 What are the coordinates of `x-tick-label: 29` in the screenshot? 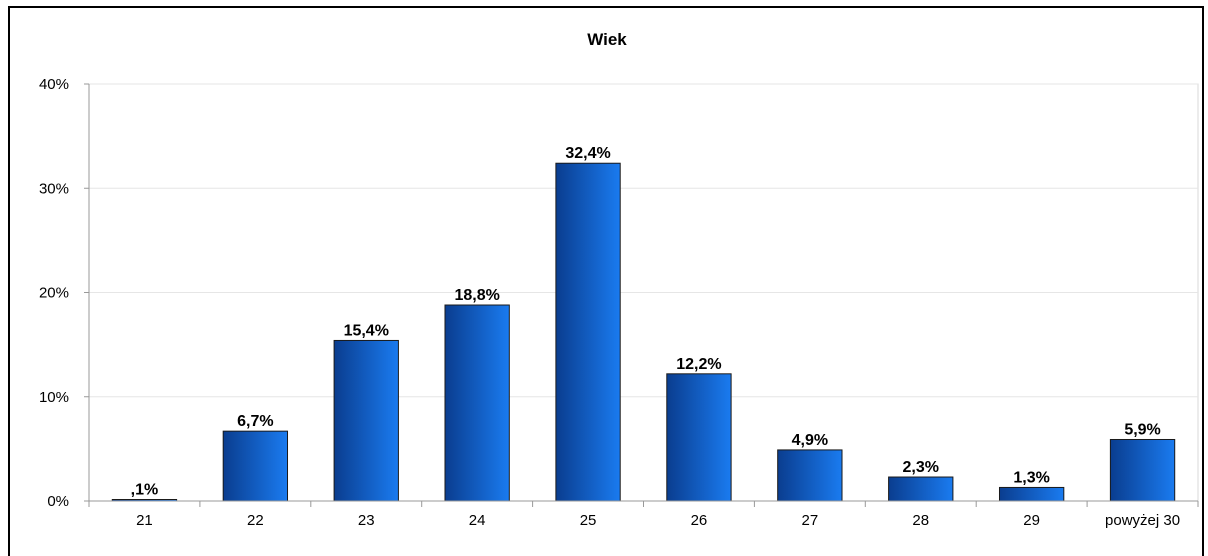 It's located at (1031, 520).